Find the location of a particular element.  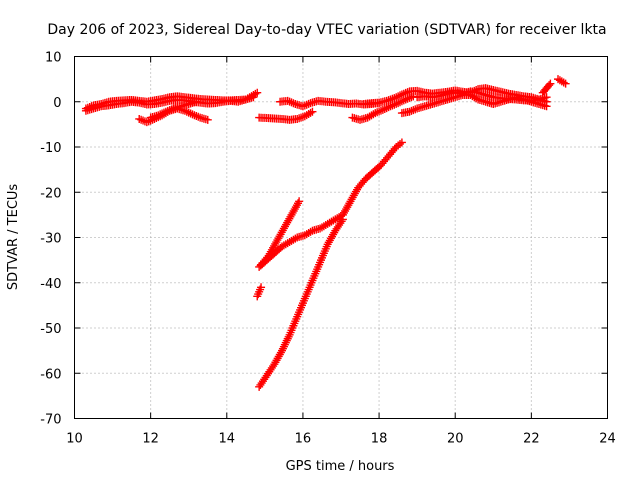

y-tick-label: -50 is located at coordinates (50, 329).